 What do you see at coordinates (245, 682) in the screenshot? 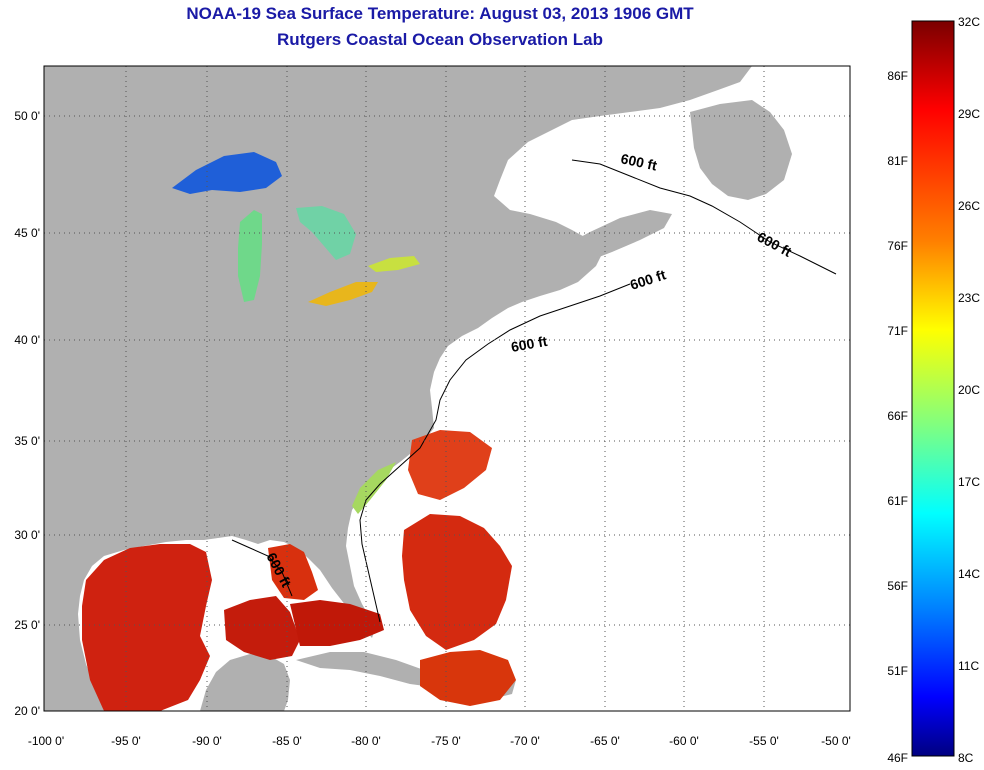
I see `land-yucatan` at bounding box center [245, 682].